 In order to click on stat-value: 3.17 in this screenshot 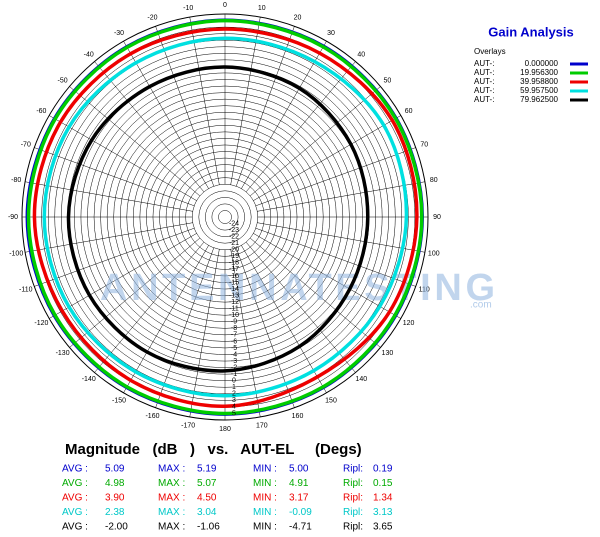, I will do `click(299, 498)`.